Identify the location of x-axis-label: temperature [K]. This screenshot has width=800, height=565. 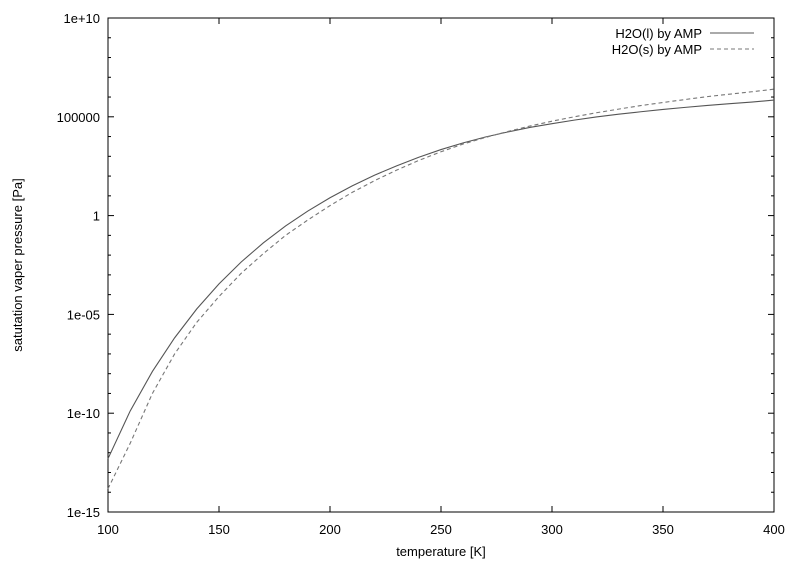
(441, 551).